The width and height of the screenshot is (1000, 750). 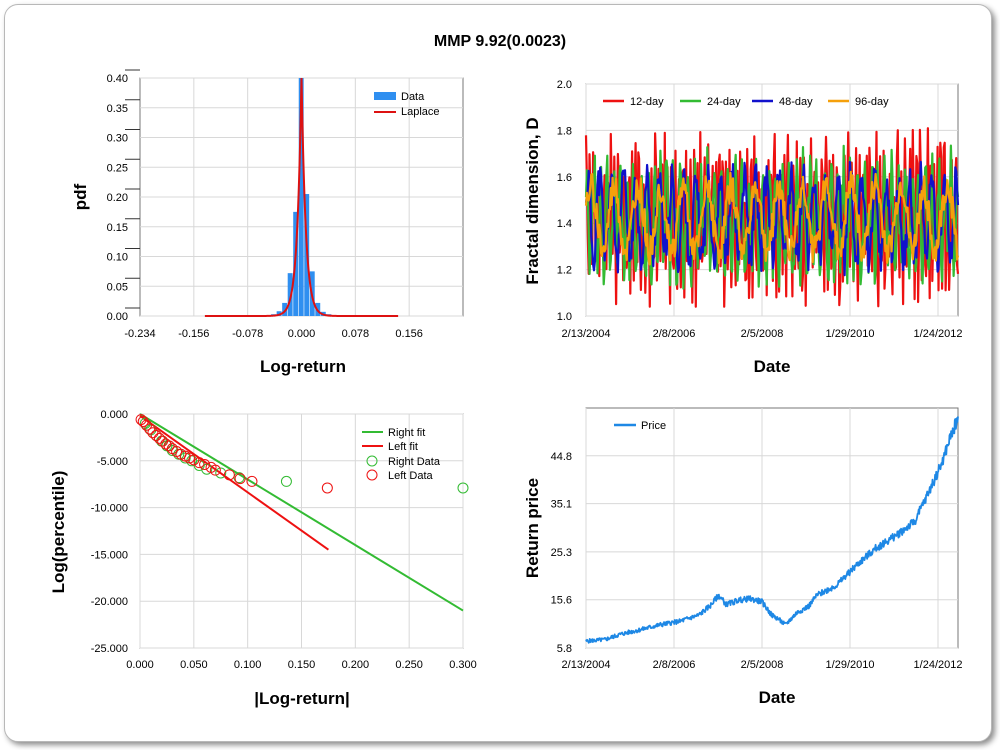 I want to click on fractal-ytick-label: 1.8, so click(x=564, y=131).